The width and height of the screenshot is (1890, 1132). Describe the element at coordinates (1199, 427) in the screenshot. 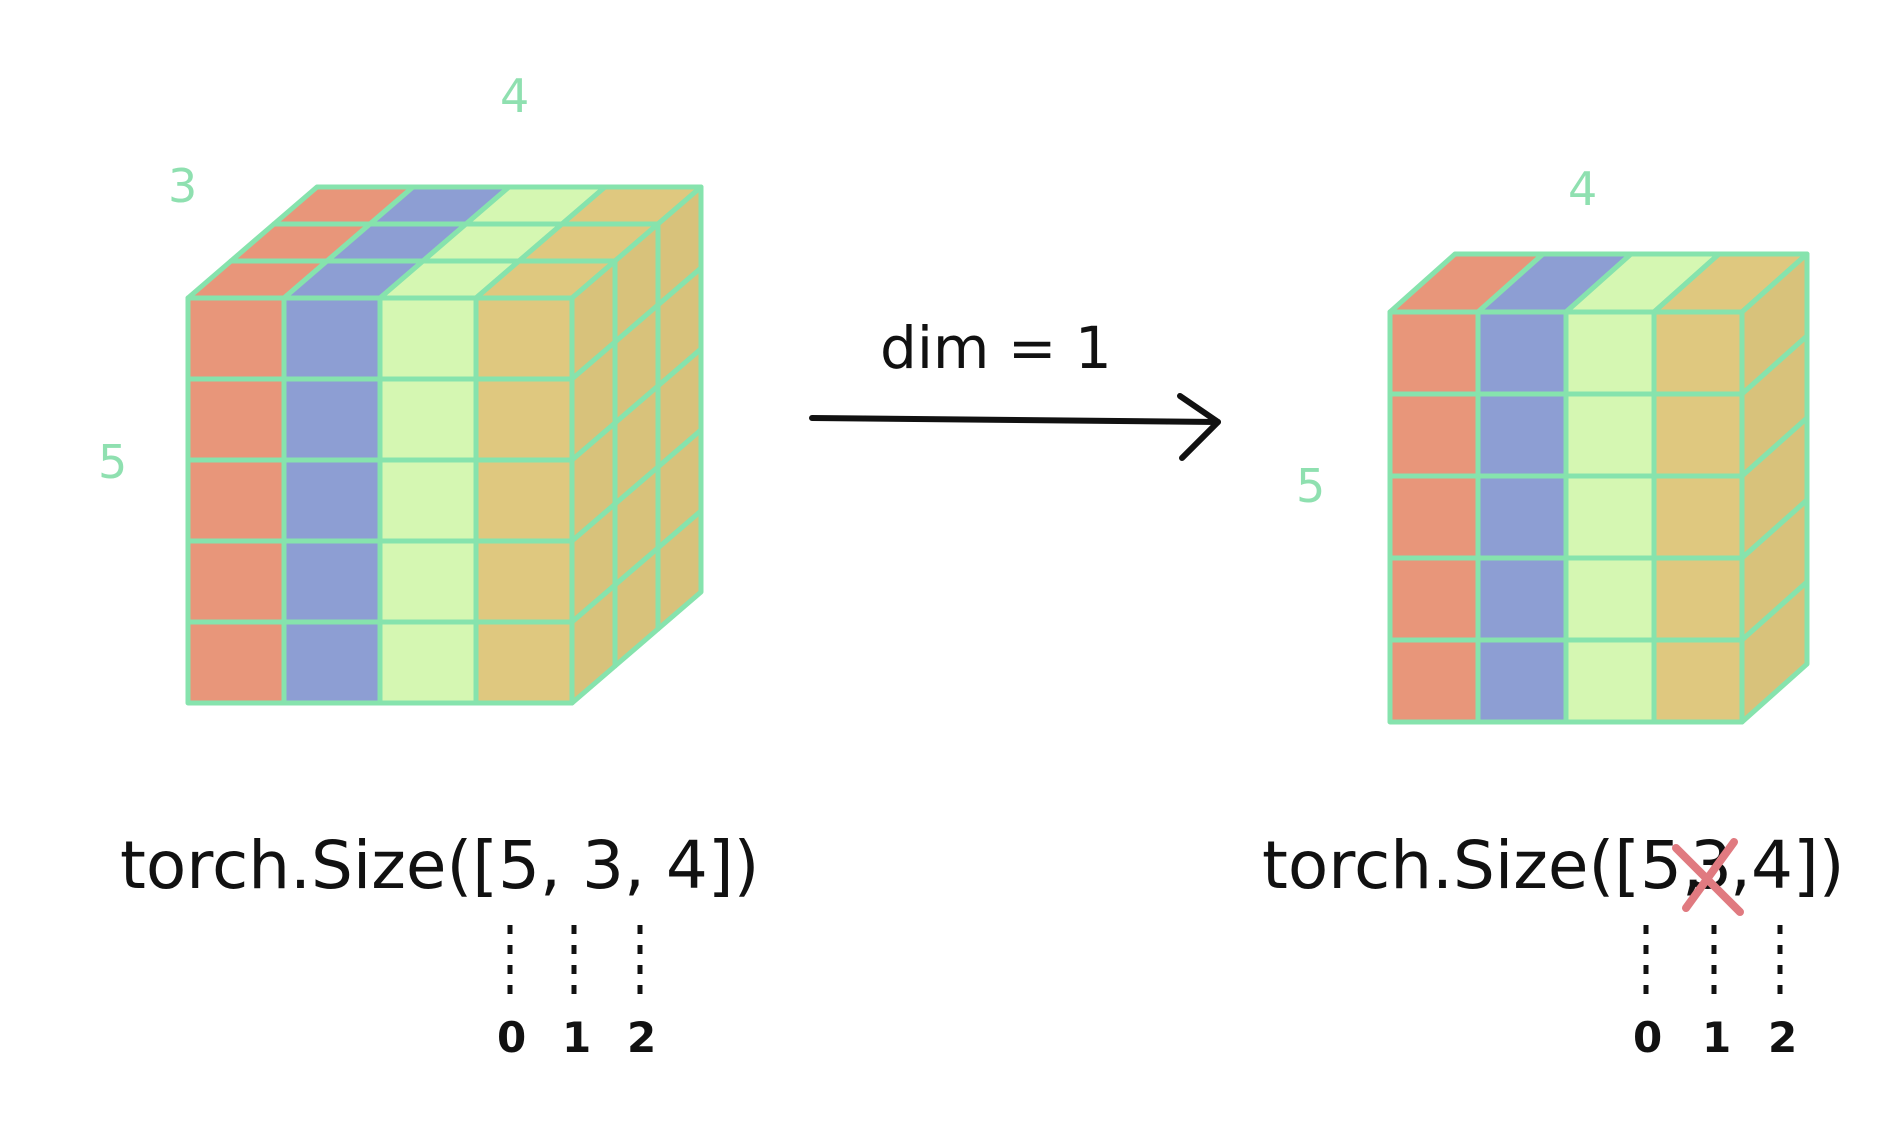

I see `arrow-head` at that location.